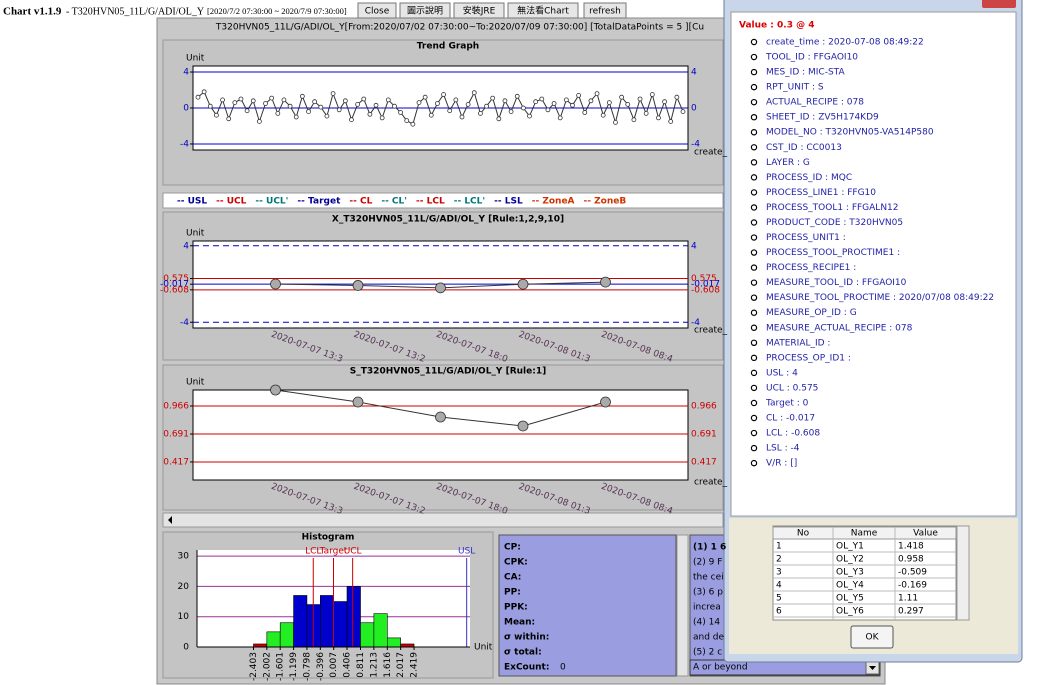 The height and width of the screenshot is (685, 1041). What do you see at coordinates (782, 373) in the screenshot?
I see `detail-item: USL : 4` at bounding box center [782, 373].